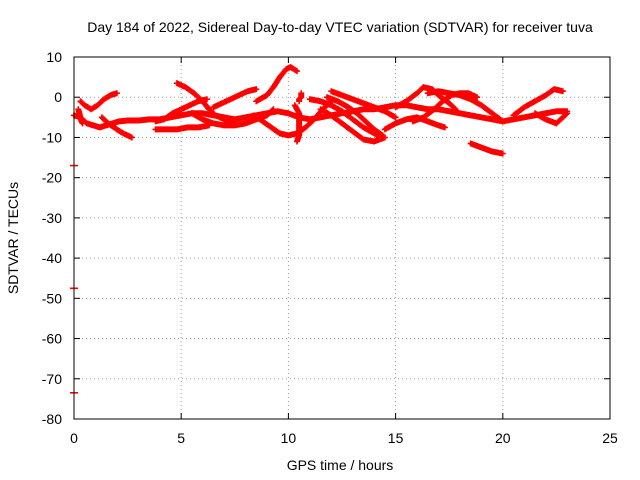  What do you see at coordinates (182, 127) in the screenshot?
I see `series-track-g` at bounding box center [182, 127].